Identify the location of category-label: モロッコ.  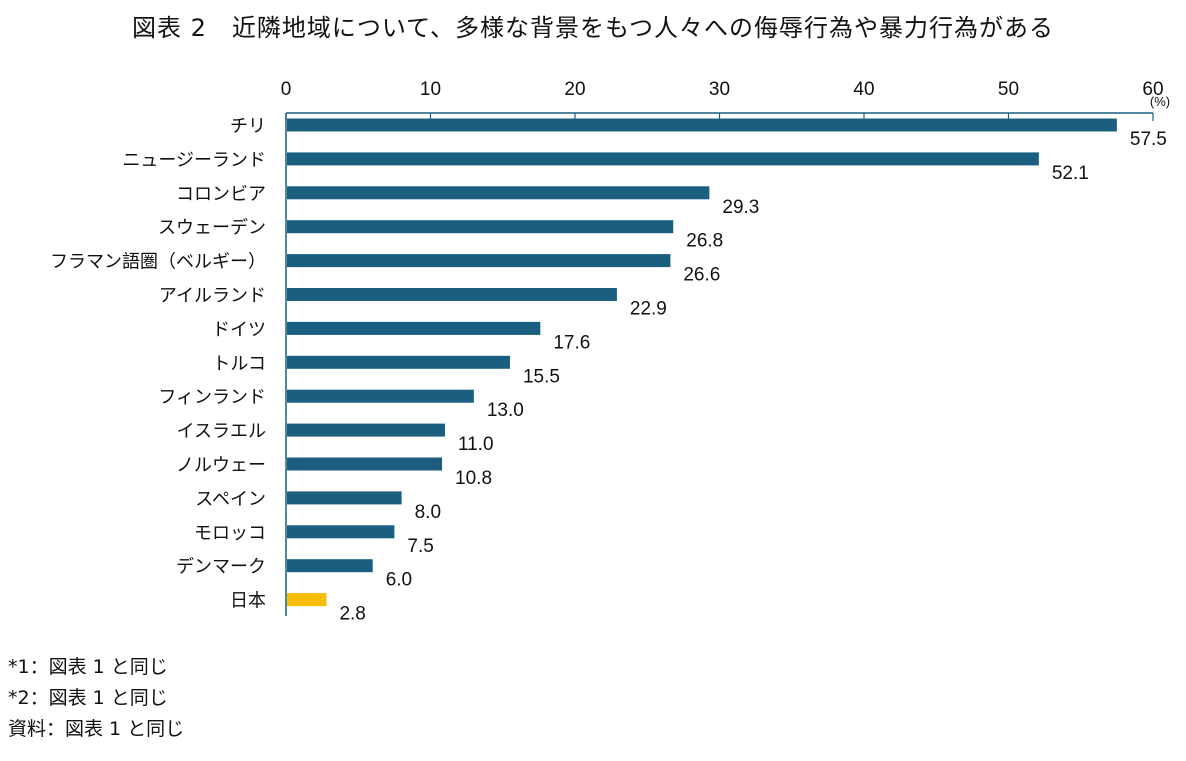
(230, 533).